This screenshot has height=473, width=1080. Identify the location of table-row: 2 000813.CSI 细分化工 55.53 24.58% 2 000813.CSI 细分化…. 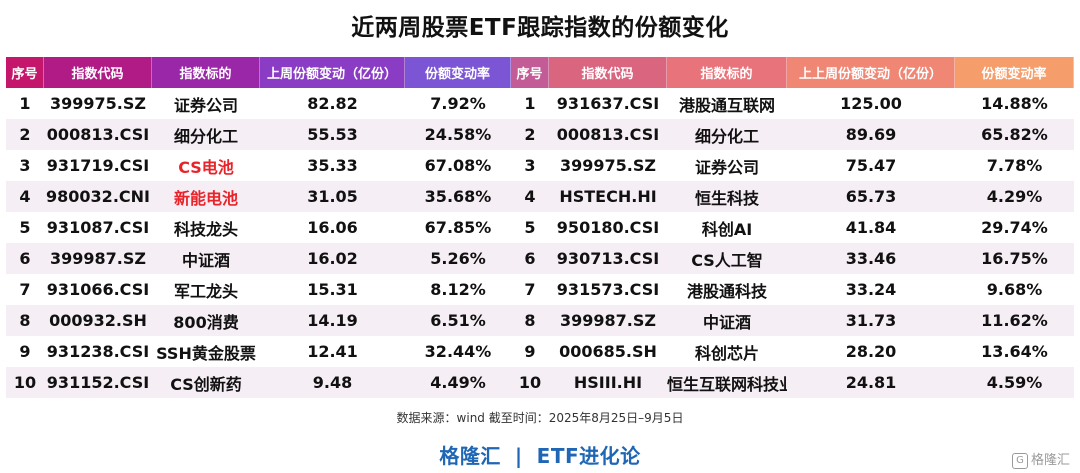
(540, 134).